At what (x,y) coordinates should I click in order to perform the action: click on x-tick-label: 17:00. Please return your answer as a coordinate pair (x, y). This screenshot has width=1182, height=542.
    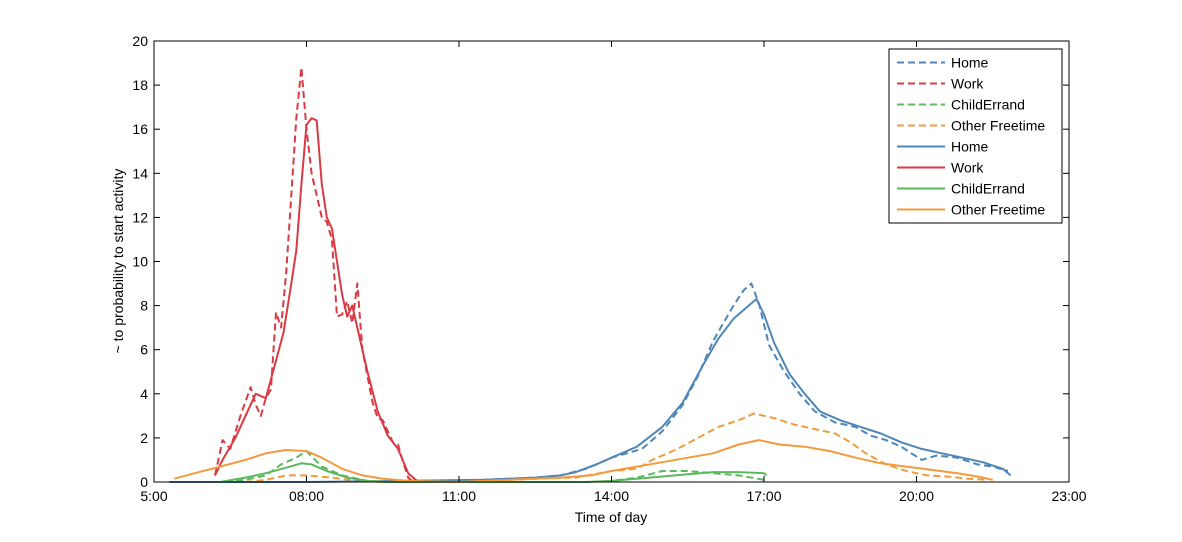
    Looking at the image, I should click on (763, 496).